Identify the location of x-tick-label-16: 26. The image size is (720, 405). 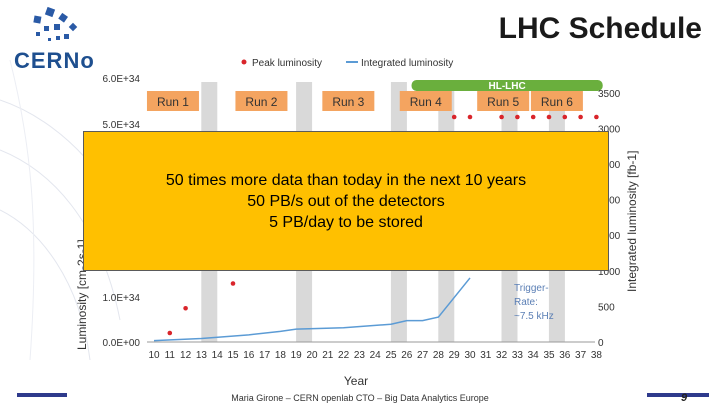
(407, 355).